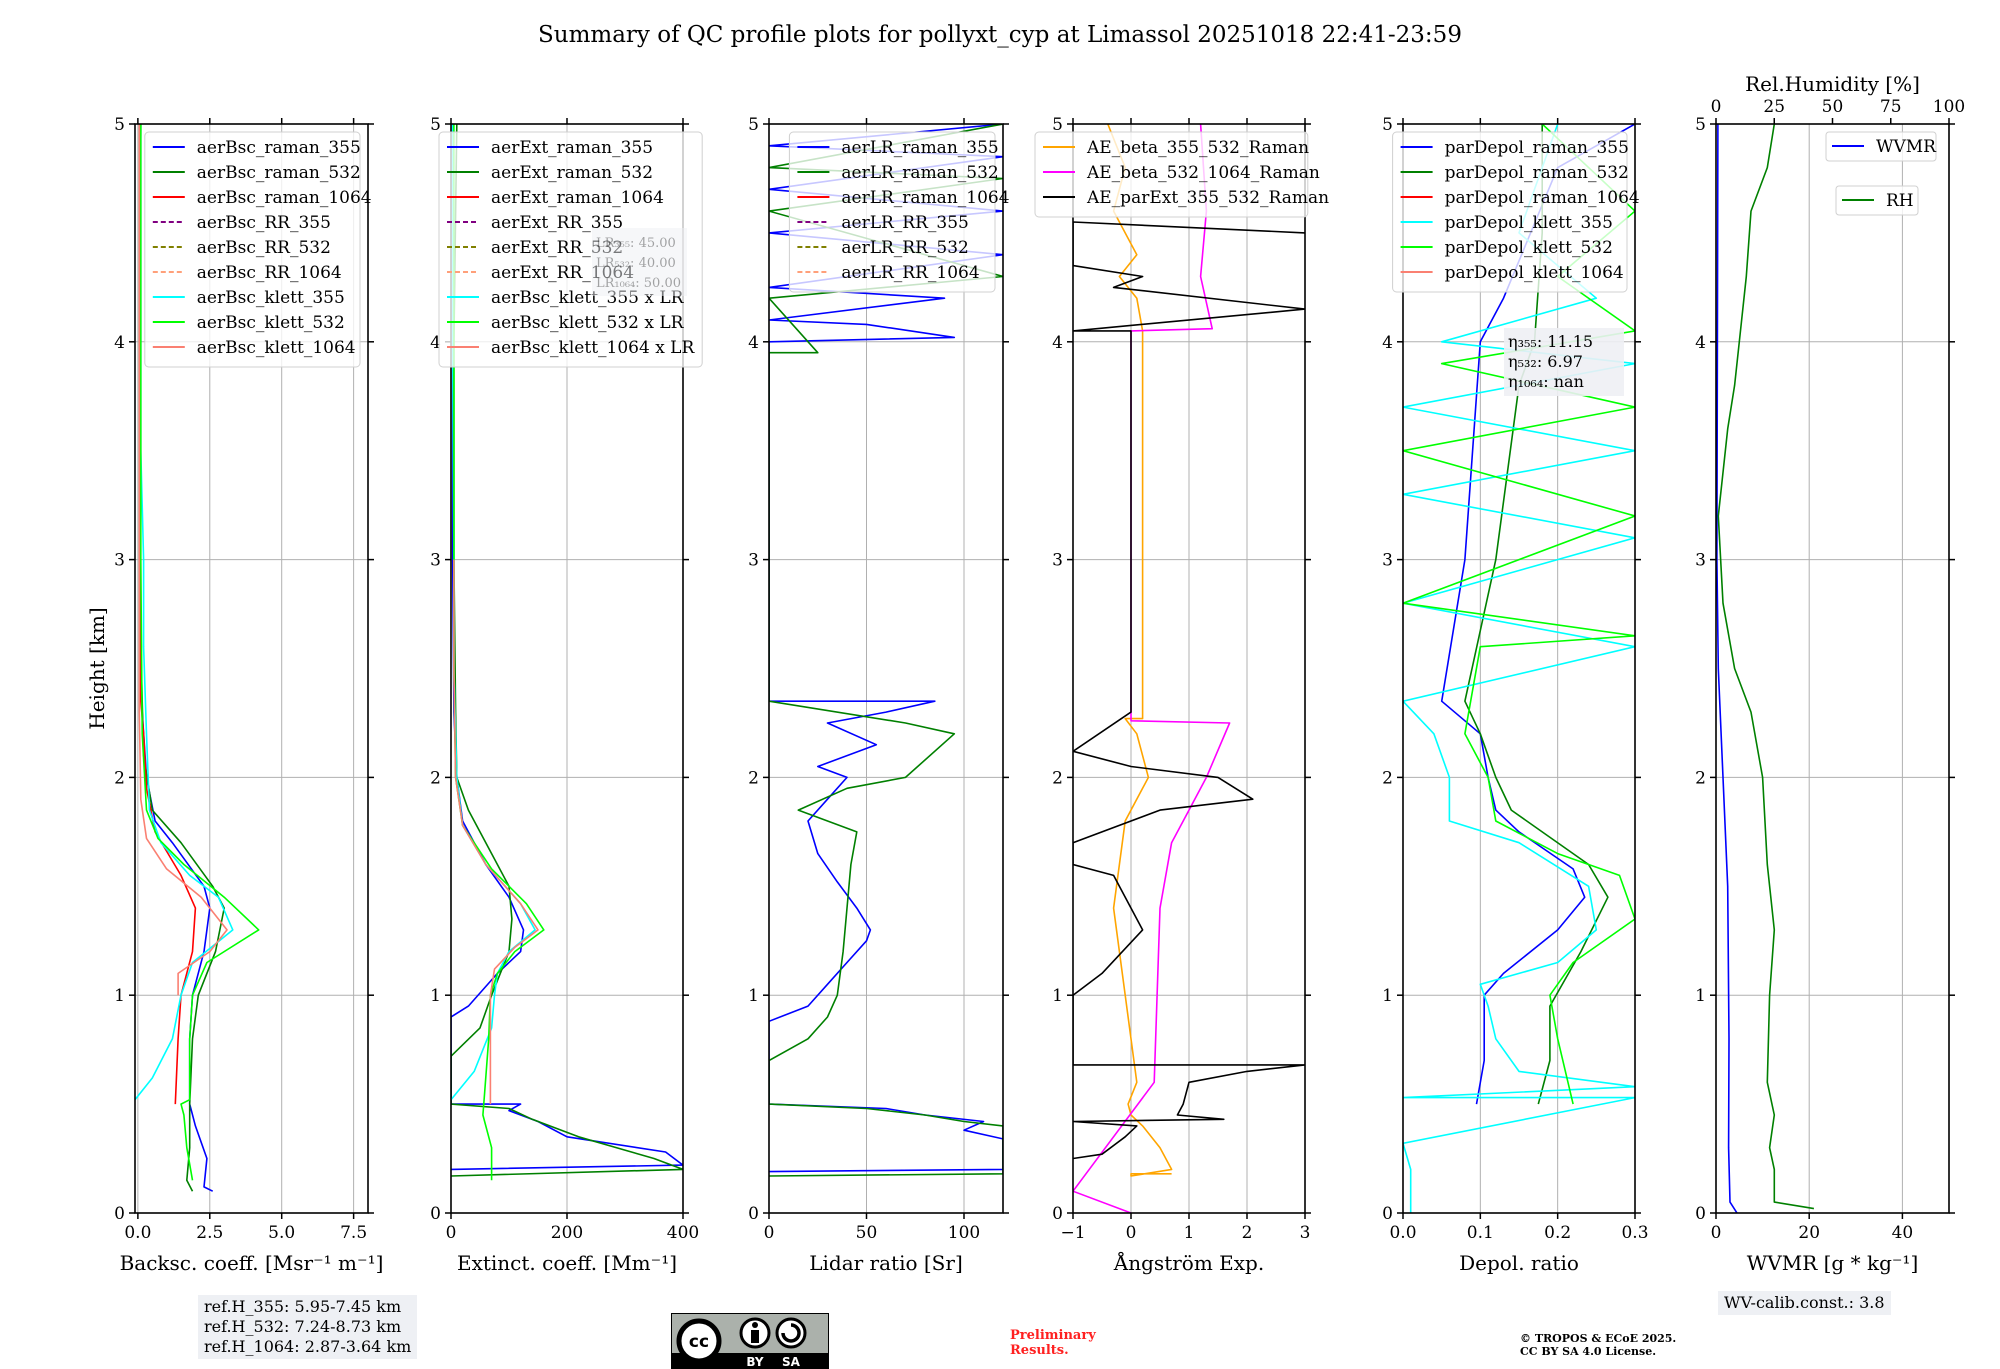 This screenshot has width=2000, height=1369. Describe the element at coordinates (925, 198) in the screenshot. I see `legend-label: aerLR_raman_1064` at that location.